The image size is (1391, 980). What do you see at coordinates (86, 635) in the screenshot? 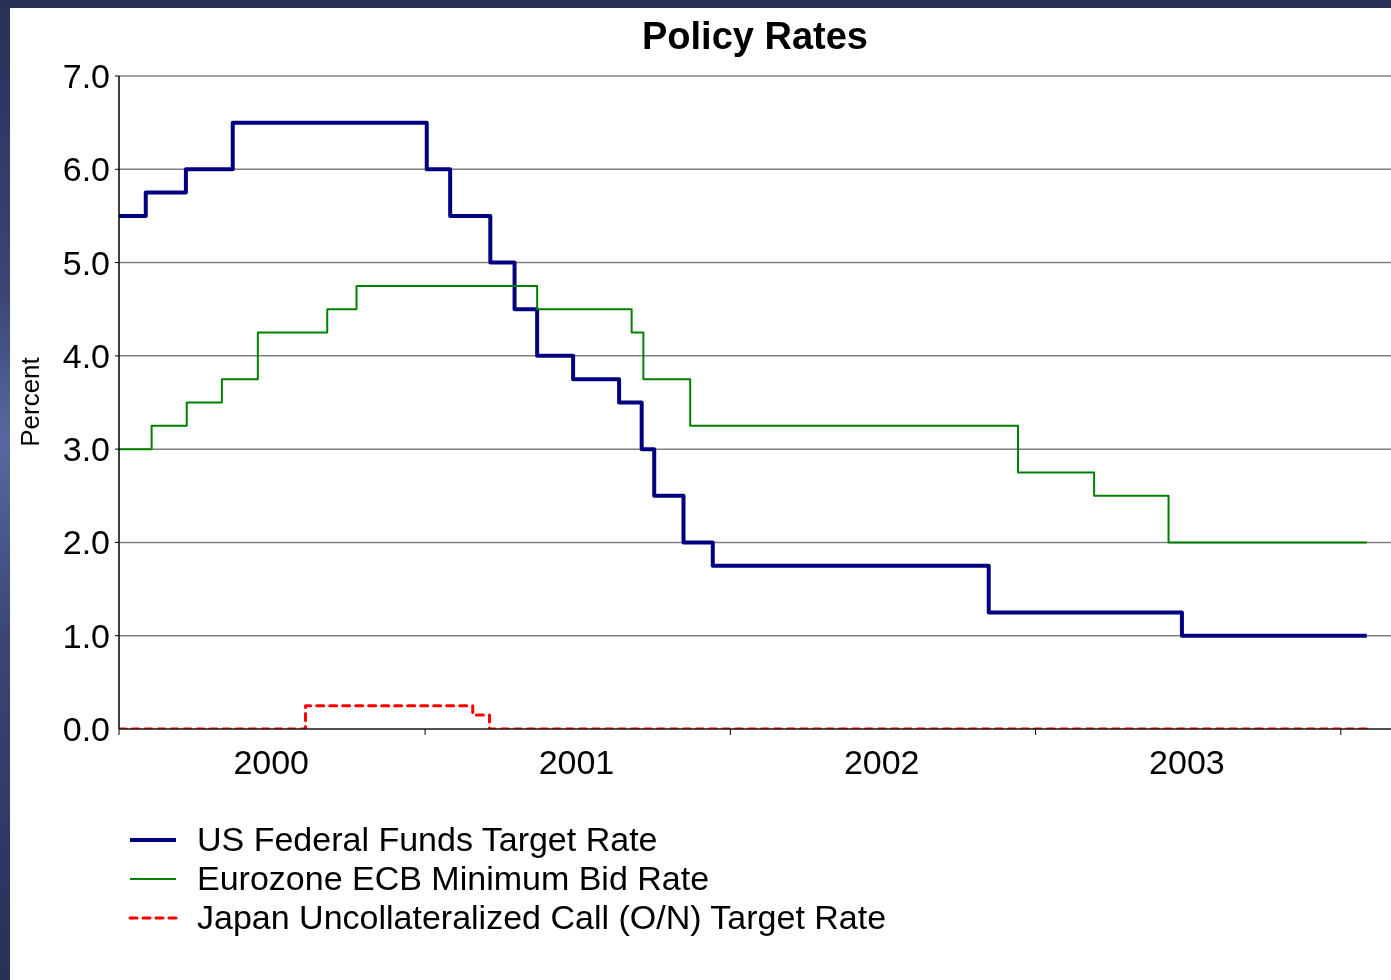
I see `y-tick-label: 1.0` at bounding box center [86, 635].